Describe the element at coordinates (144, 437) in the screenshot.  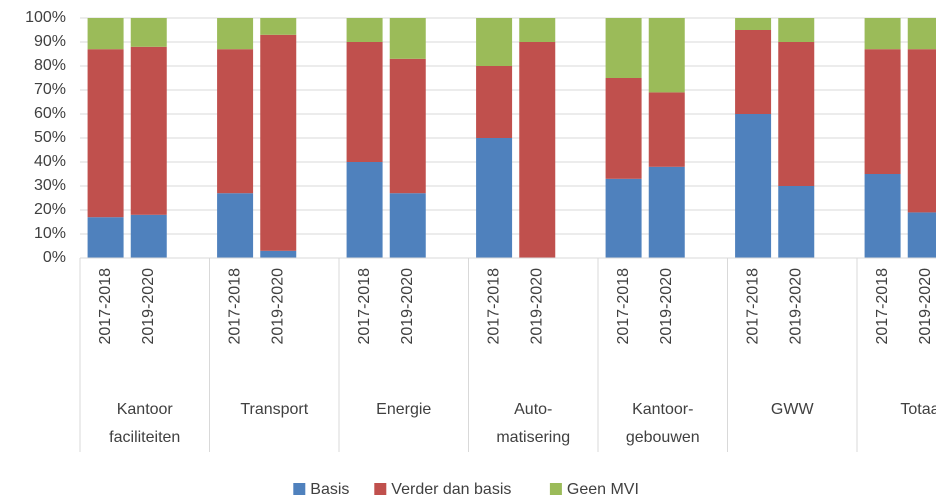
I see `group-label: faciliteiten` at that location.